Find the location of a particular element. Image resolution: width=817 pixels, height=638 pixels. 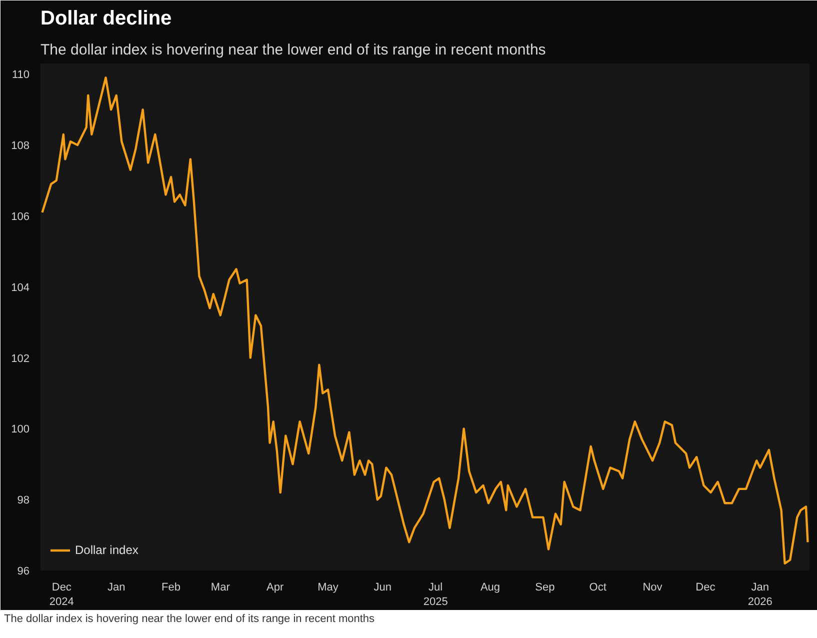

x-tick-label: Jan is located at coordinates (116, 588).